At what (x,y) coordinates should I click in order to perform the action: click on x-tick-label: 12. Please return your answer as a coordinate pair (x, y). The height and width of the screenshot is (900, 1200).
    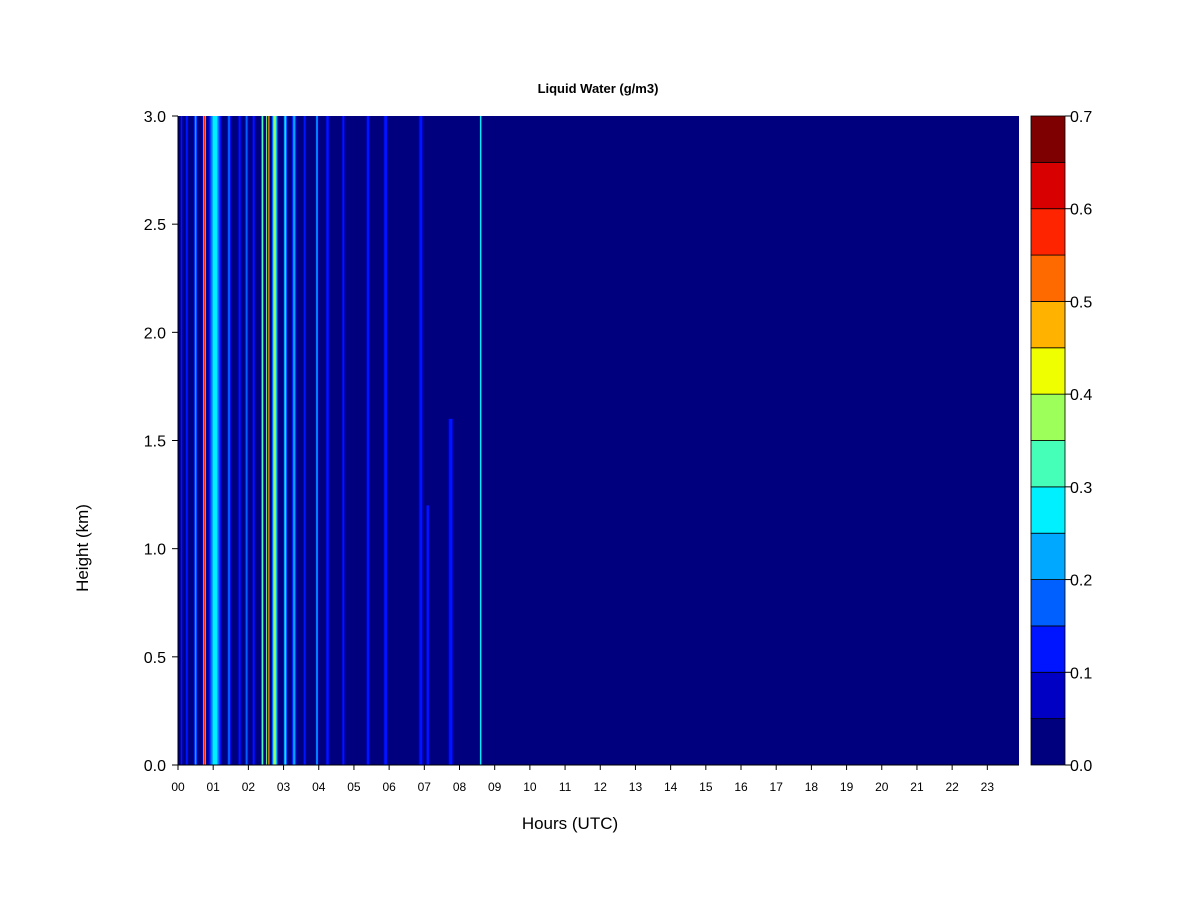
    Looking at the image, I should click on (601, 787).